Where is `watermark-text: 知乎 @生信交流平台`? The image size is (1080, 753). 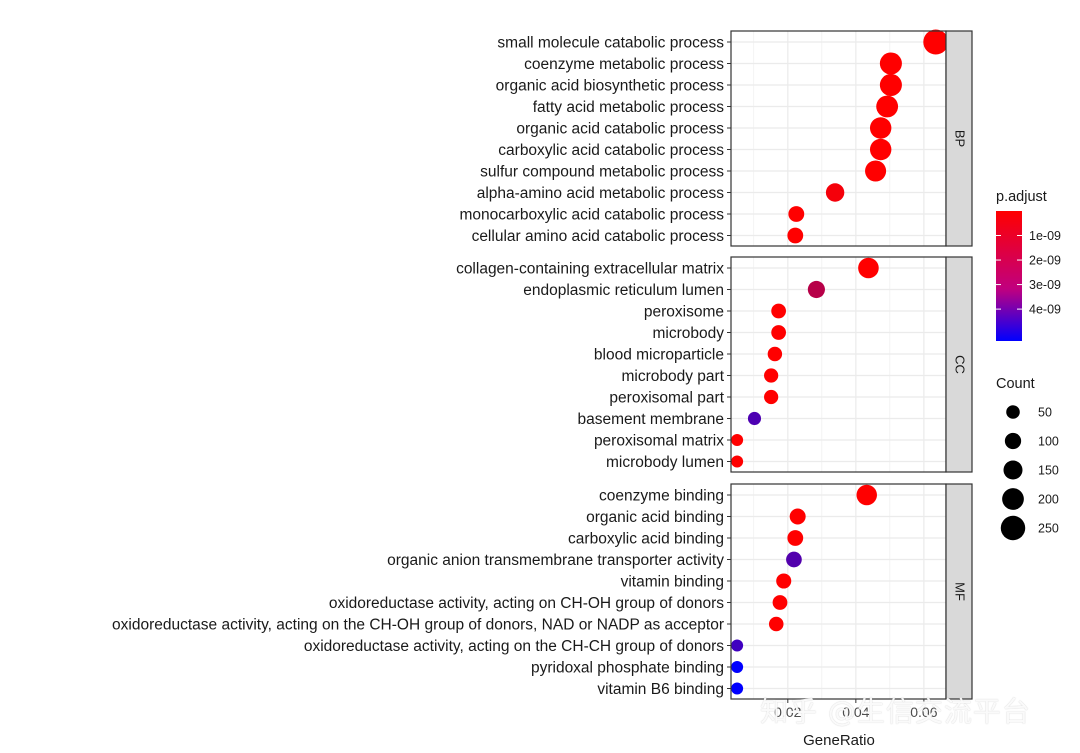
watermark-text: 知乎 @生信交流平台 is located at coordinates (895, 711).